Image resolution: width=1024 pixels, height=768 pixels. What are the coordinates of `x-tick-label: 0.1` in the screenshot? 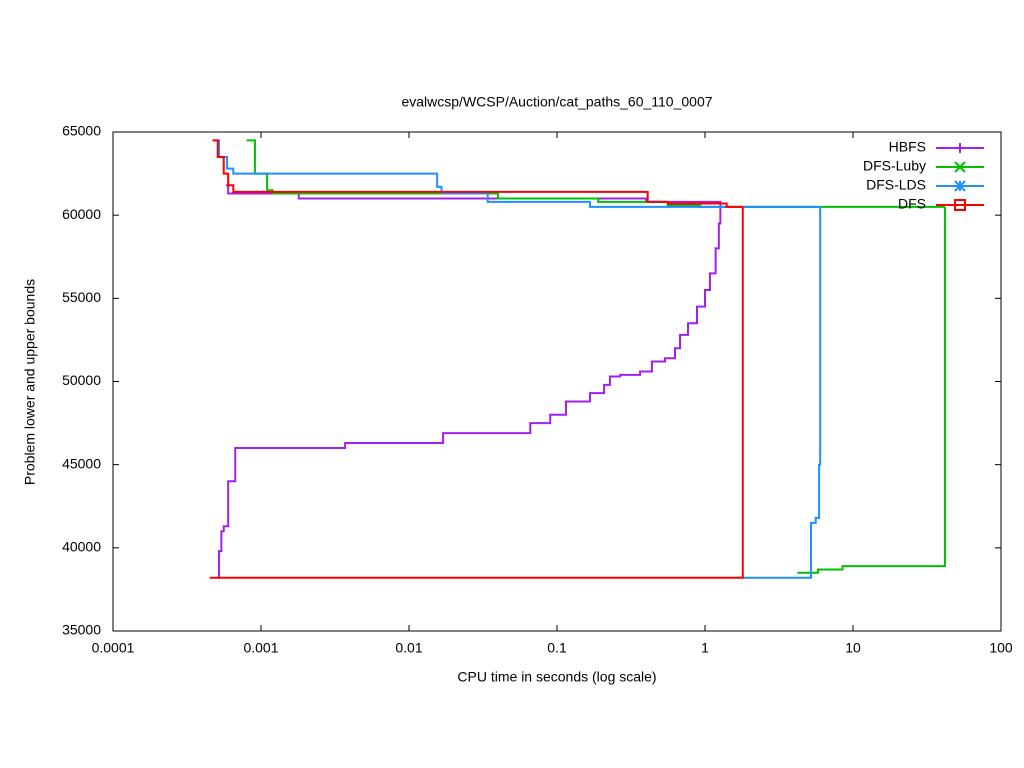 It's located at (557, 648).